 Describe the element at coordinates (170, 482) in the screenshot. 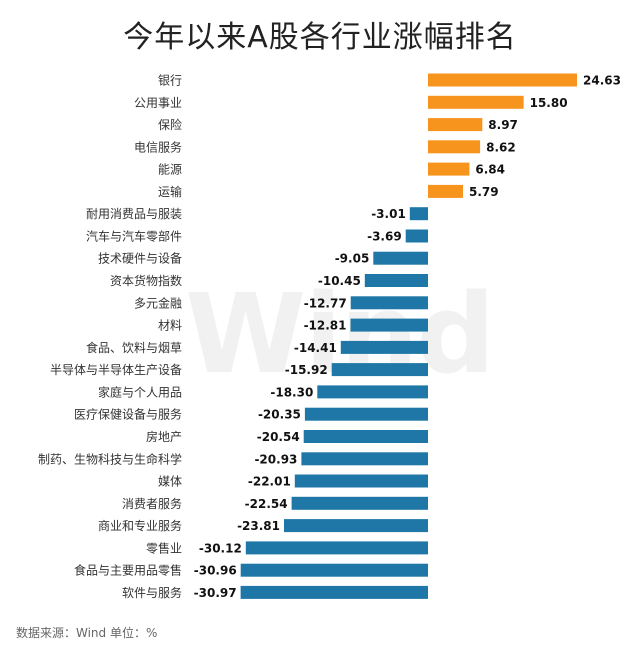

I see `category-label: 媒体` at that location.